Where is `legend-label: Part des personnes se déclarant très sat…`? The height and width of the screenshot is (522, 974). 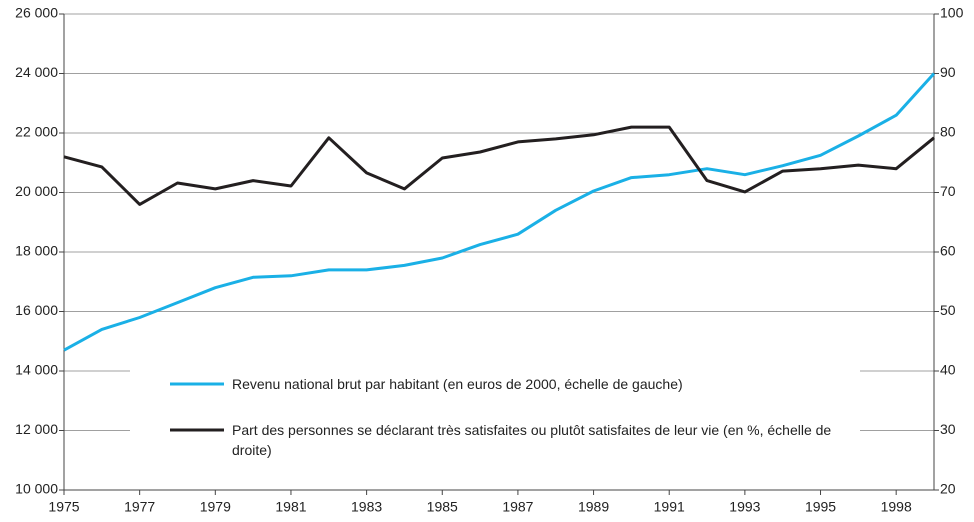 legend-label: Part des personnes se déclarant très sat… is located at coordinates (532, 440).